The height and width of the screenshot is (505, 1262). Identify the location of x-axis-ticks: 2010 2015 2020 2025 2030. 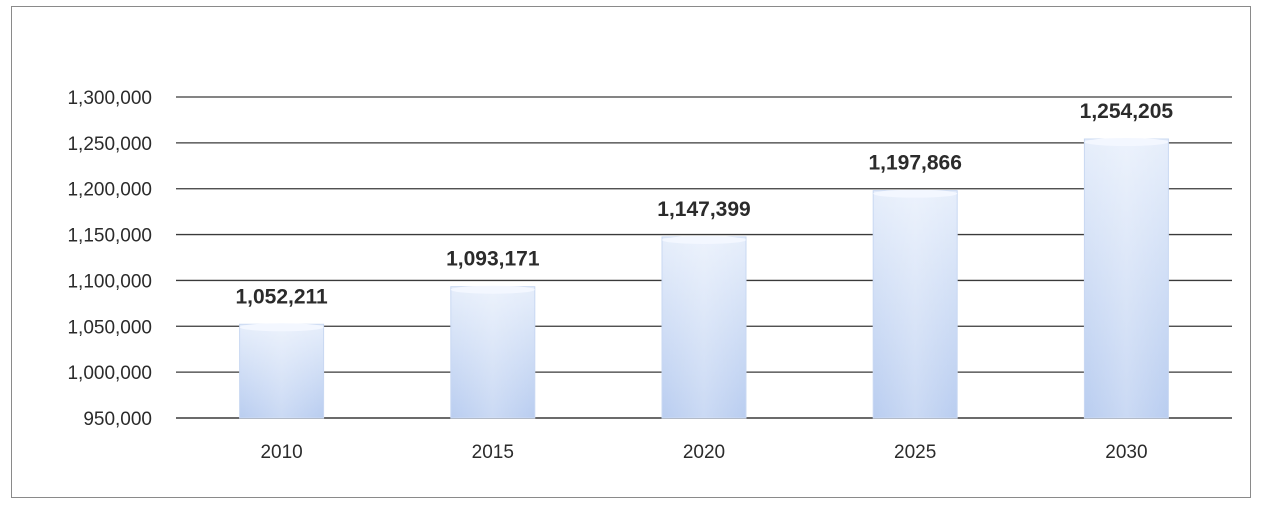
(703, 452).